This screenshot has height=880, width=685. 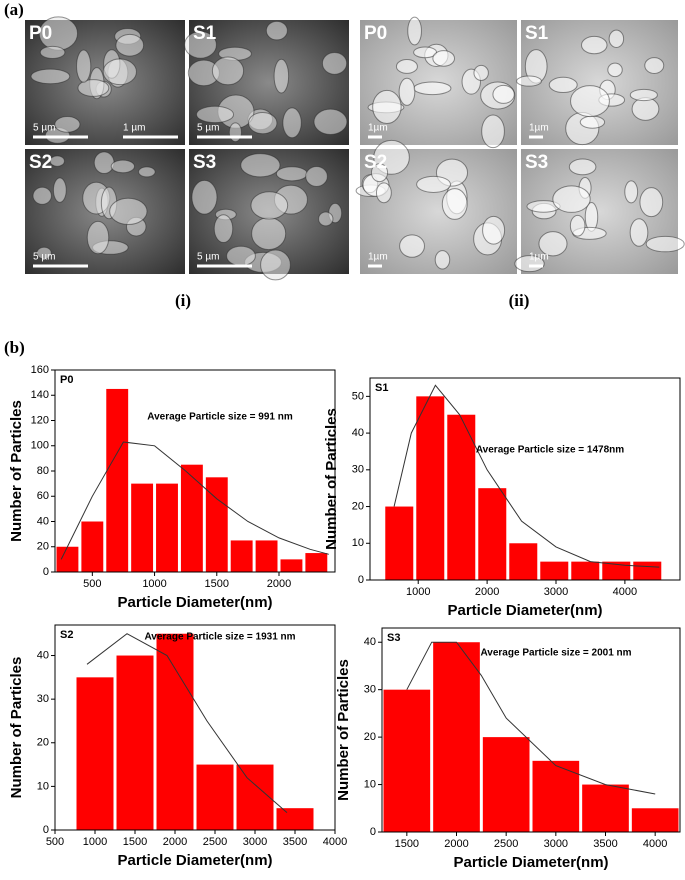 I want to click on y-axis-title: Number of Particles, so click(x=343, y=730).